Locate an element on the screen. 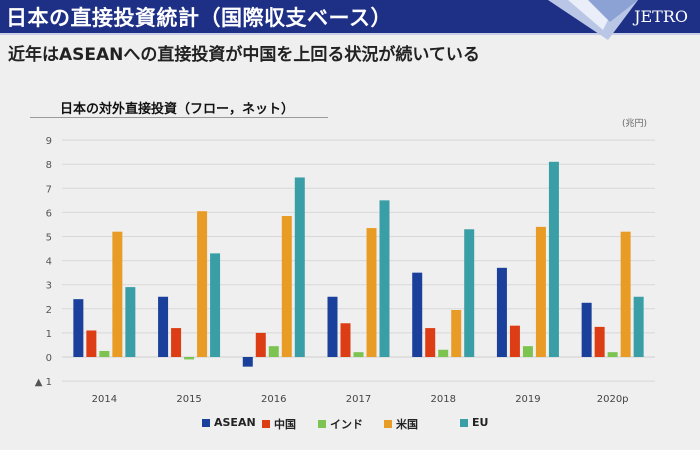 The width and height of the screenshot is (700, 450). legend-item: インド is located at coordinates (340, 424).